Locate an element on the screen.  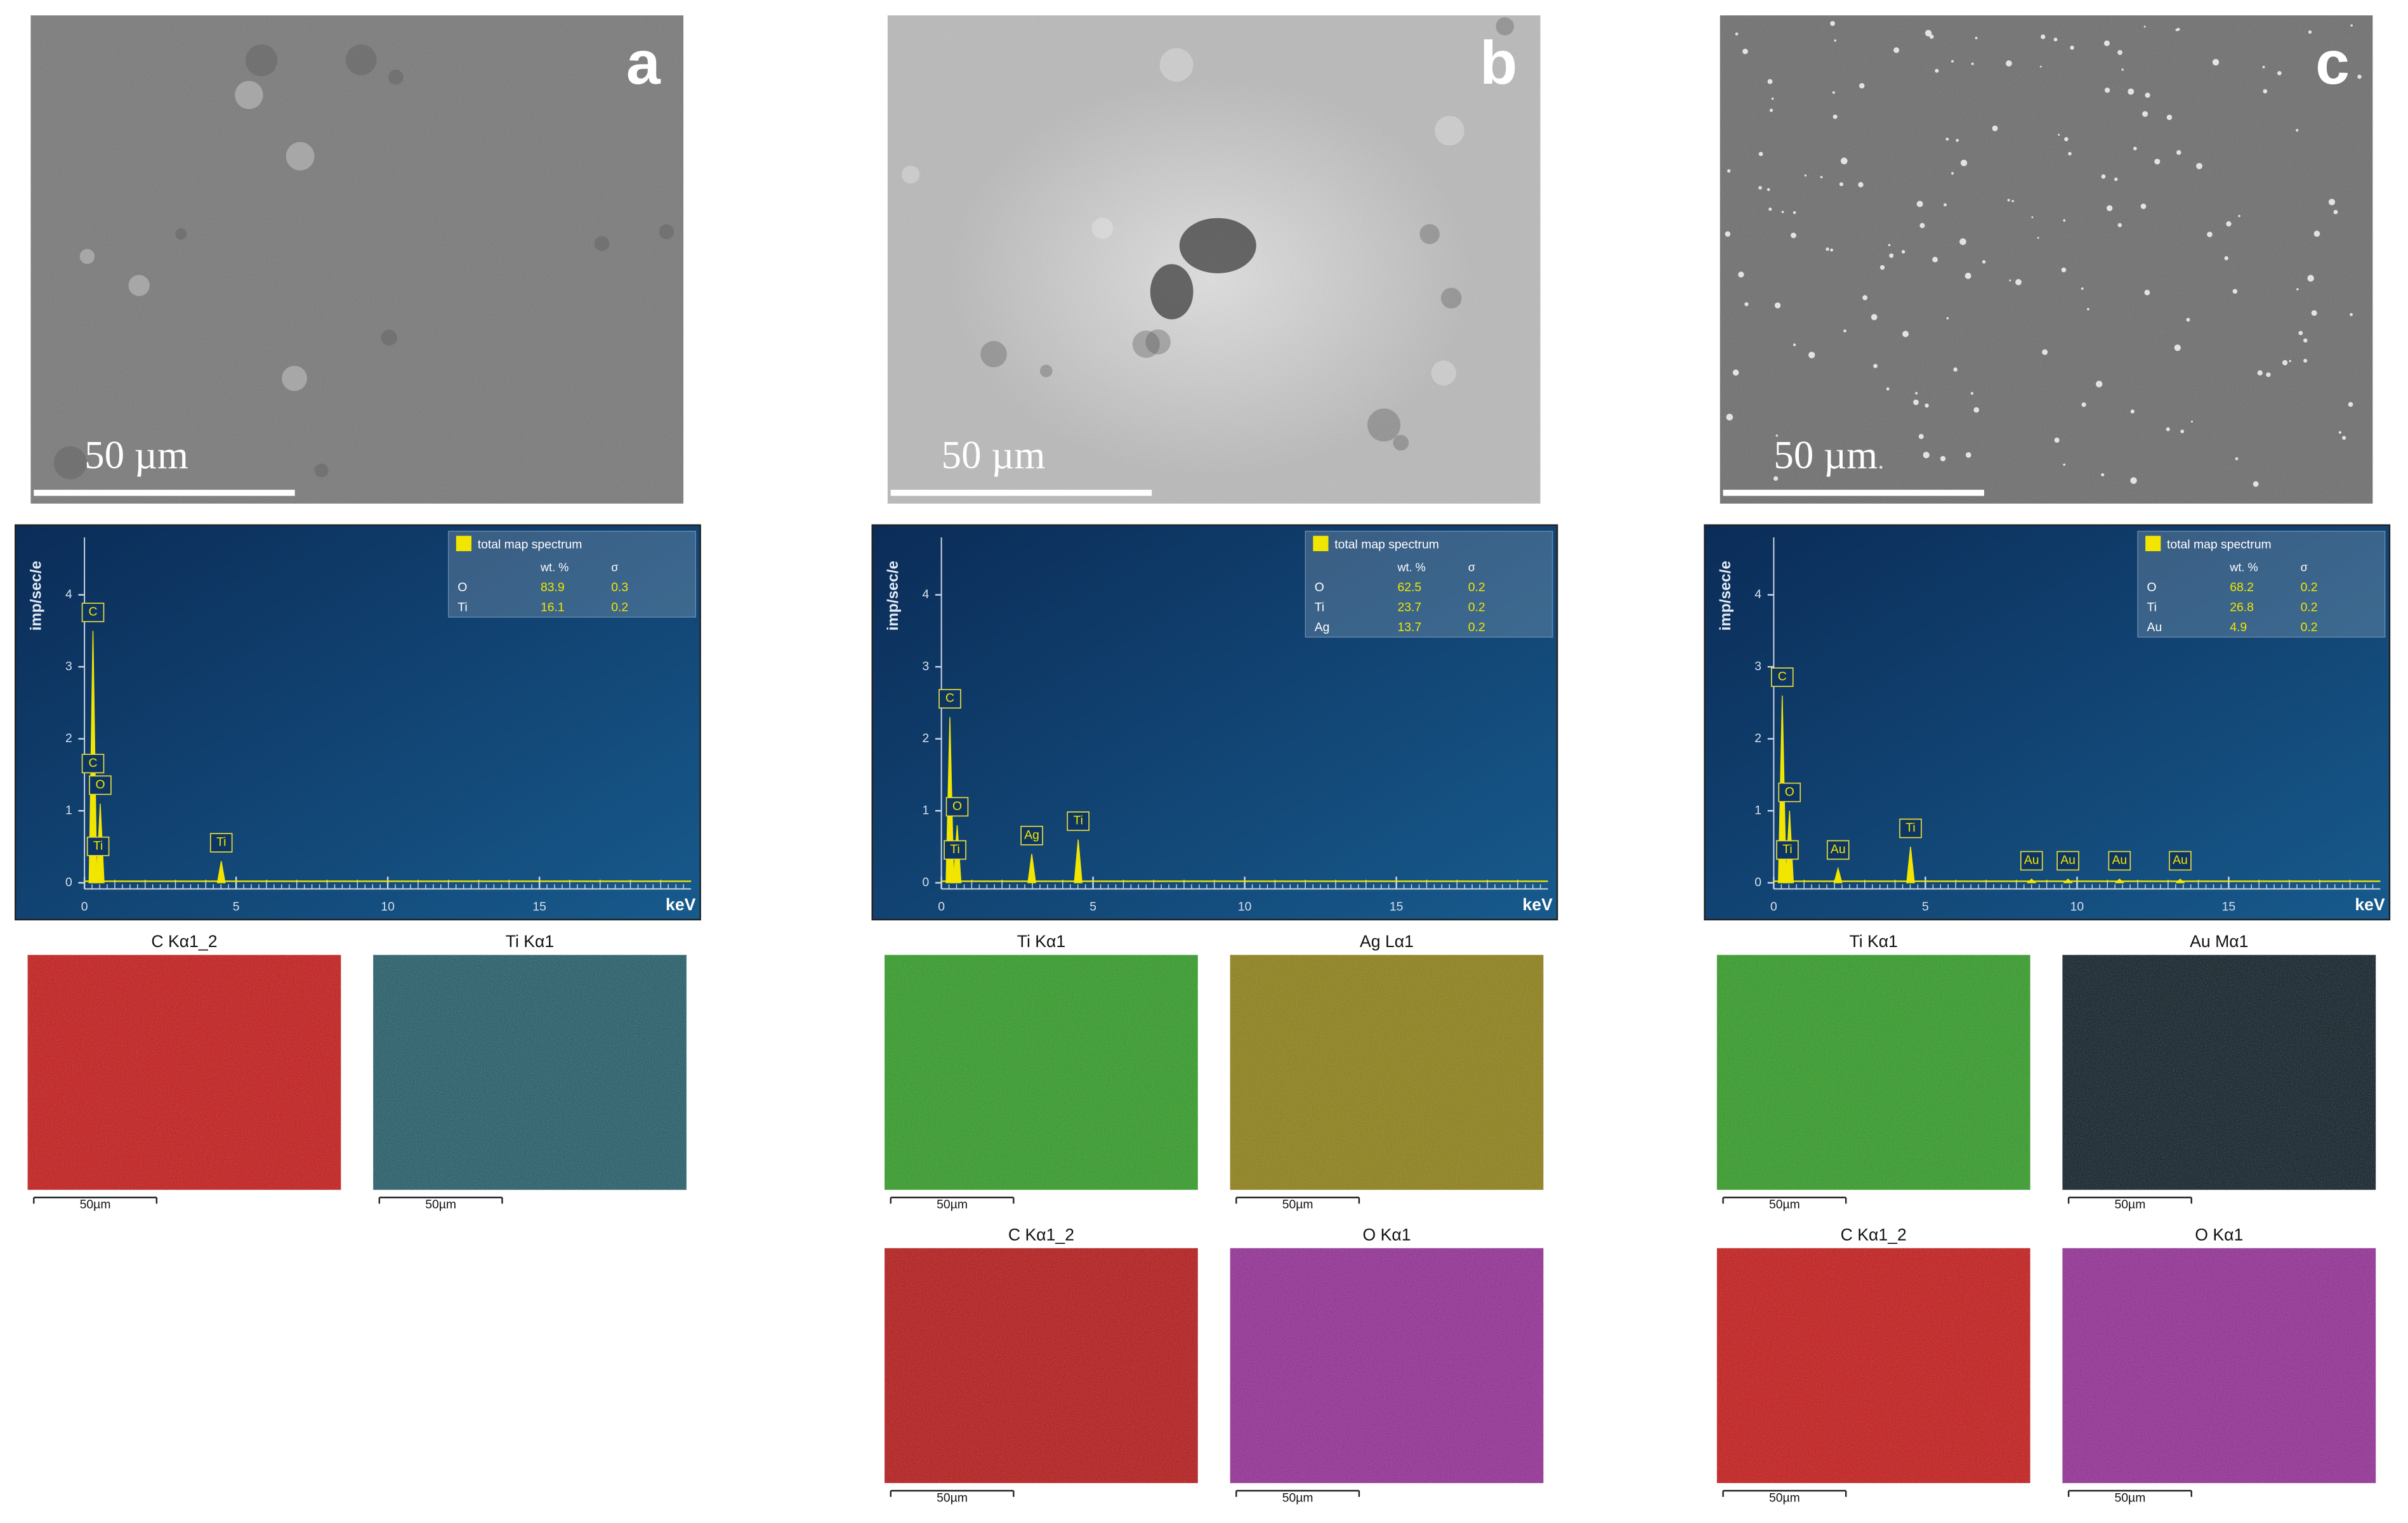
peak-label: Ti is located at coordinates (1787, 849).